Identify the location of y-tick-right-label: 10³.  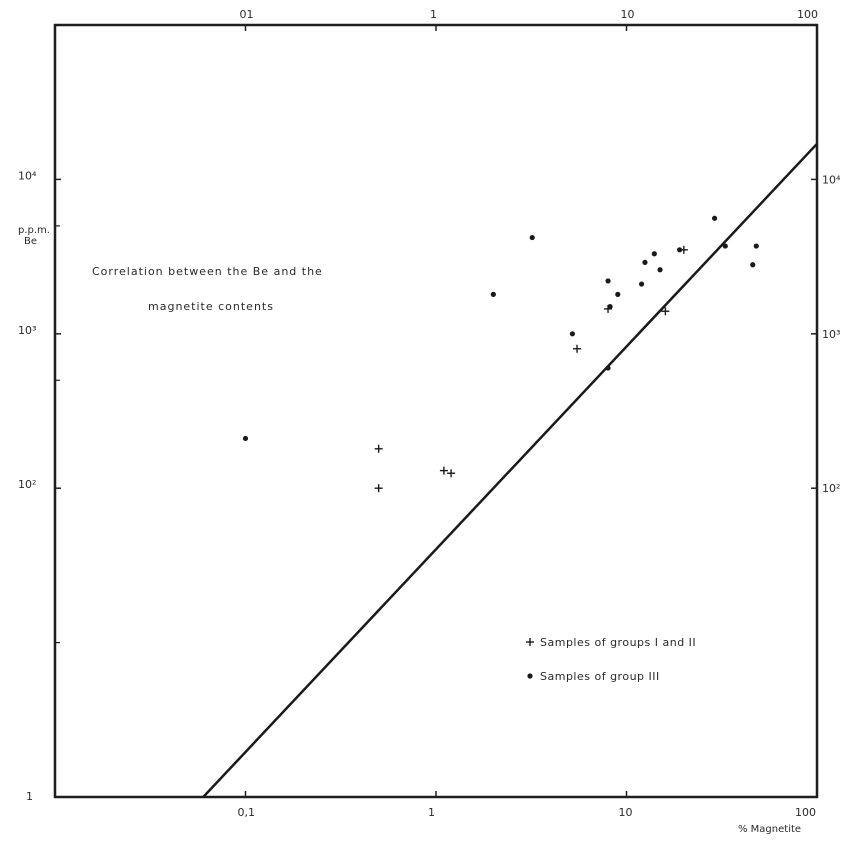
(831, 334).